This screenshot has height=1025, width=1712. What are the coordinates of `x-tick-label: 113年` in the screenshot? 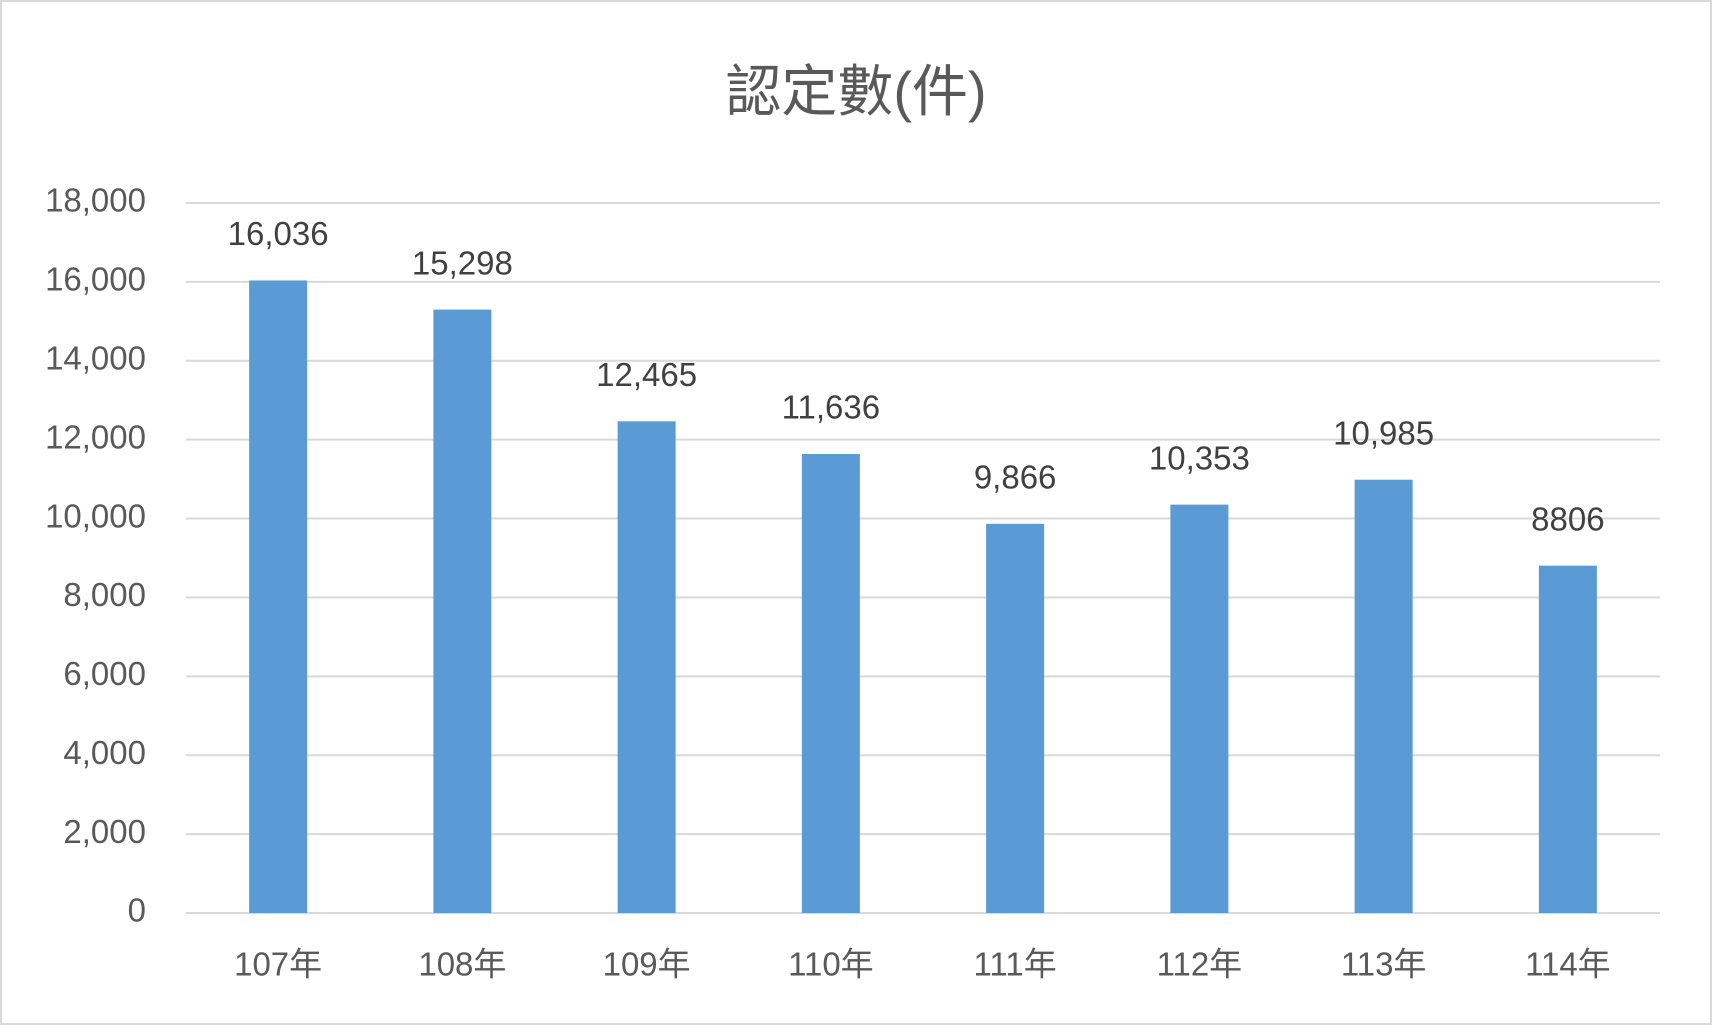 It's located at (1384, 964).